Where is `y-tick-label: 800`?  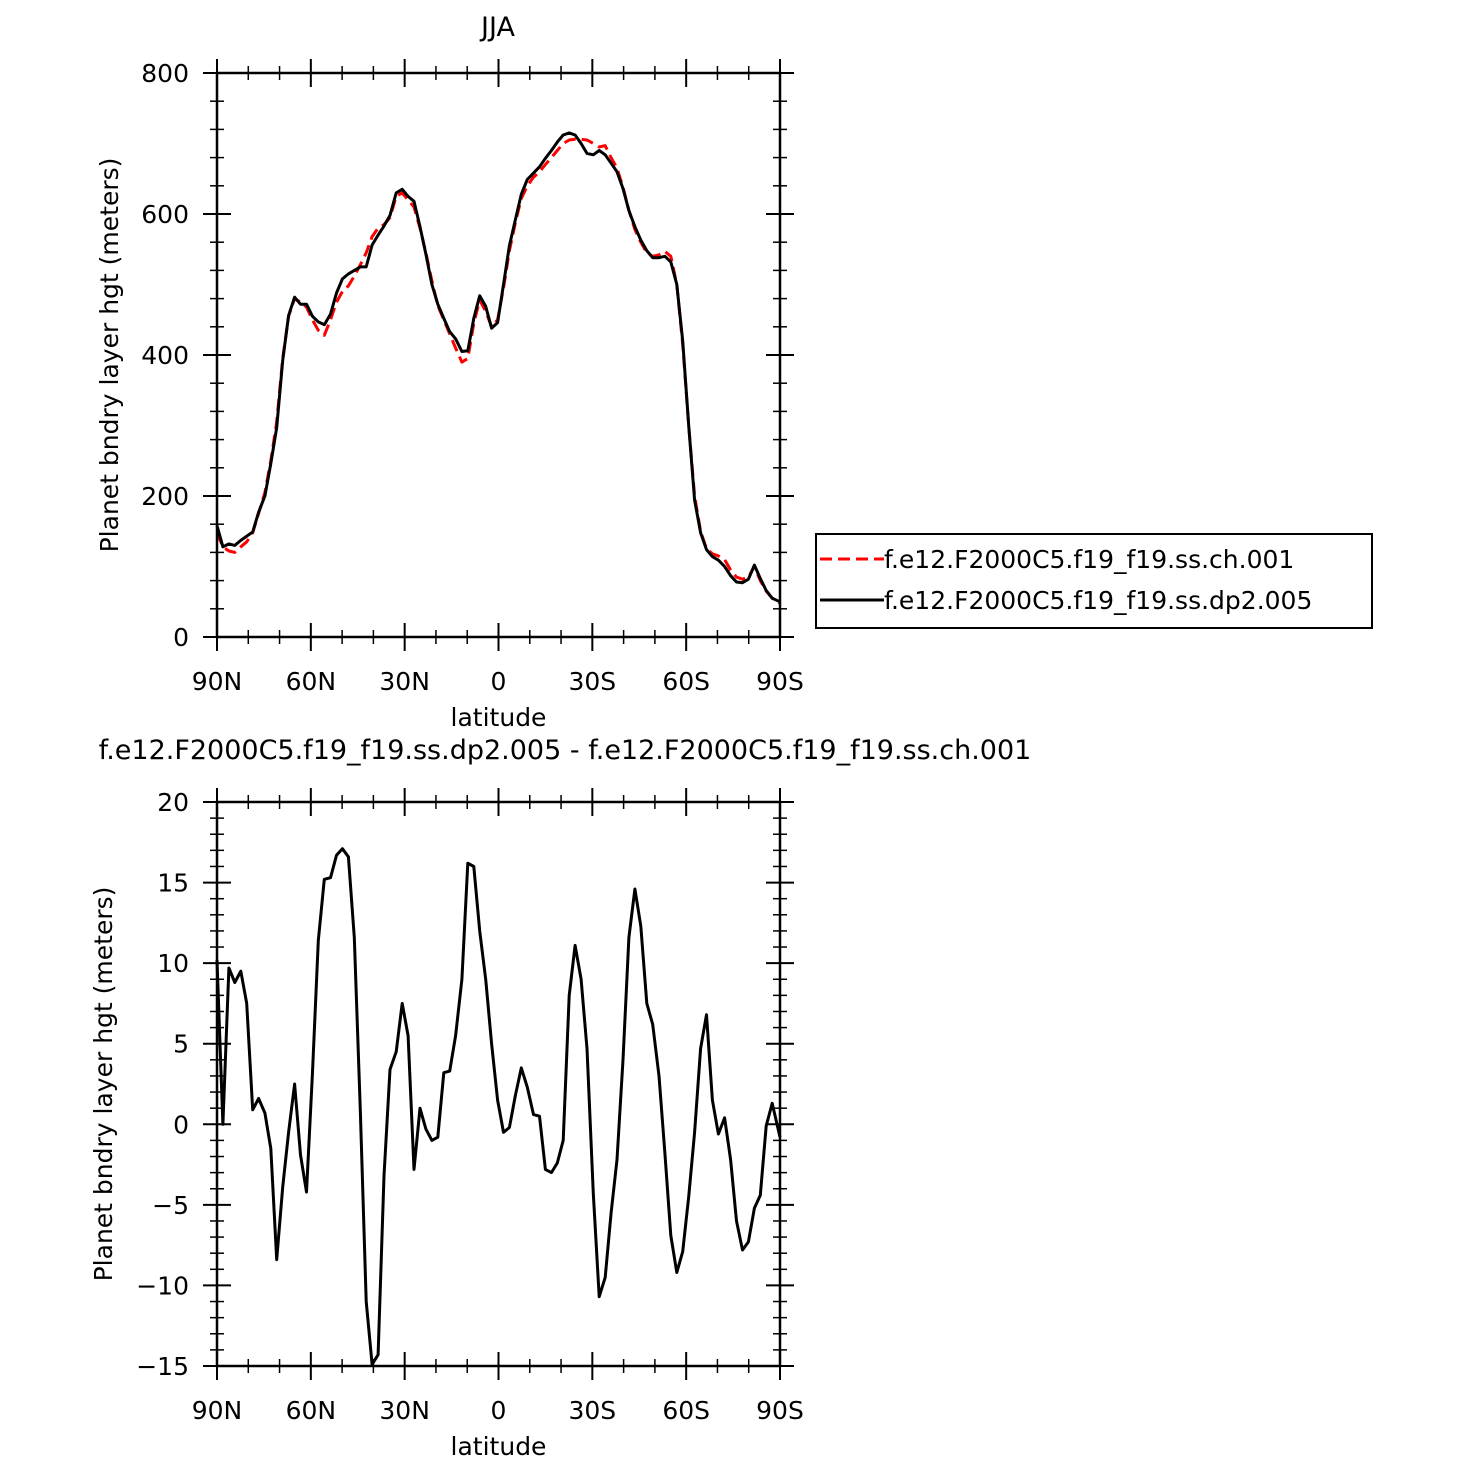
y-tick-label: 800 is located at coordinates (165, 73).